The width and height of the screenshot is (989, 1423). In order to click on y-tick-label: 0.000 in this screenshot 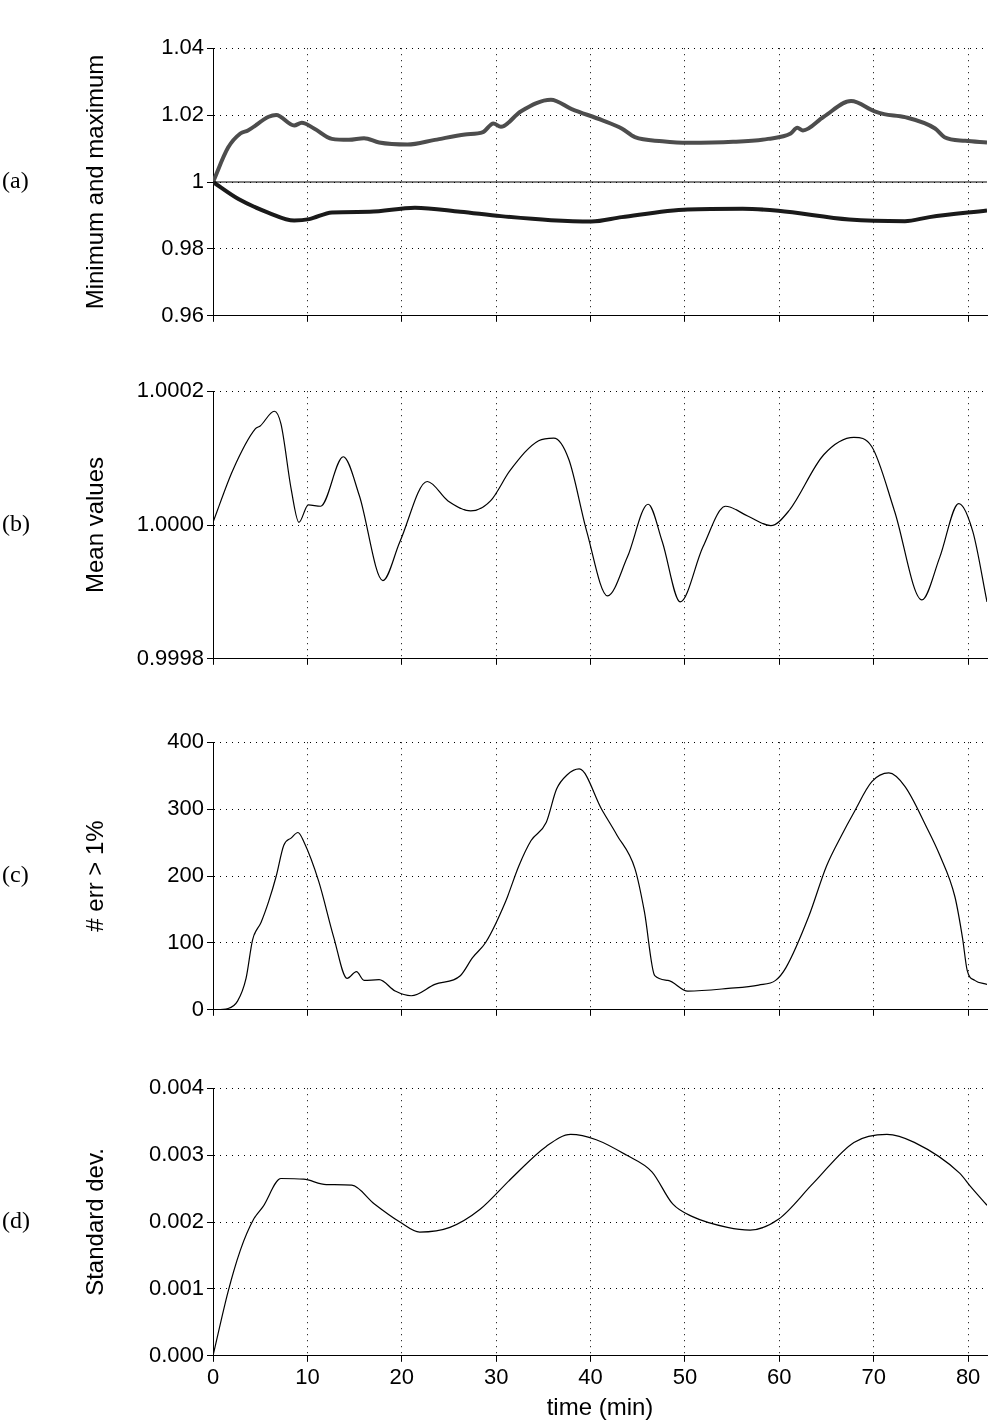, I will do `click(176, 1354)`.